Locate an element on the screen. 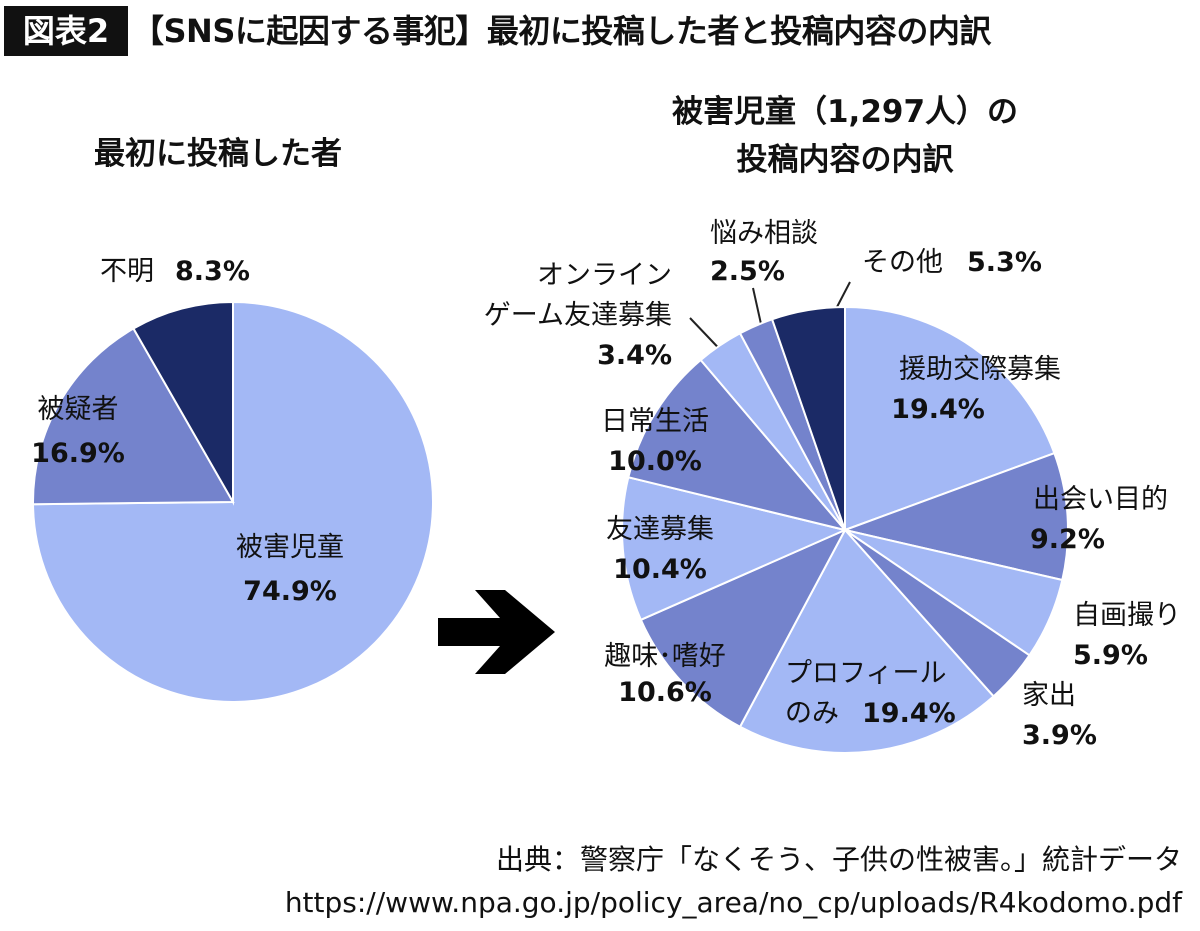  slice-label: 被害児童 is located at coordinates (290, 547).